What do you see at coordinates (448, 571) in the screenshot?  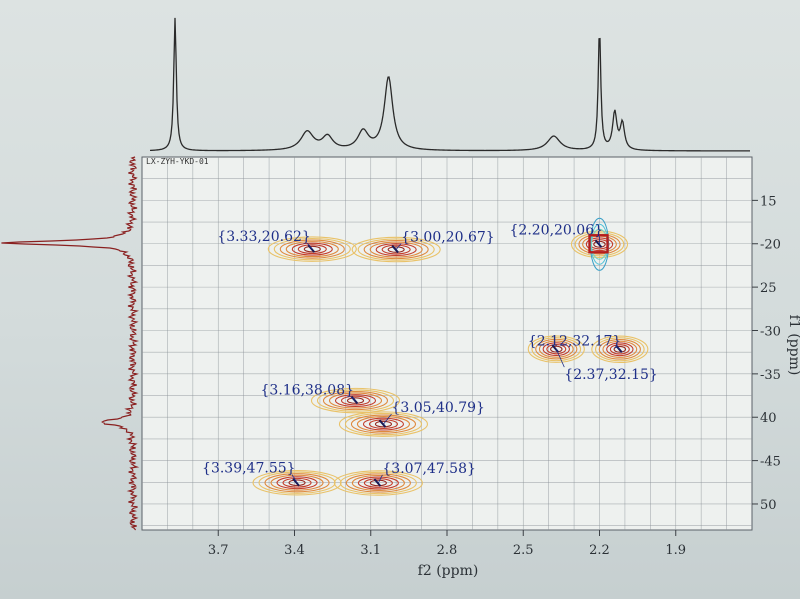 I see `x-axis-label: f2 (ppm)` at bounding box center [448, 571].